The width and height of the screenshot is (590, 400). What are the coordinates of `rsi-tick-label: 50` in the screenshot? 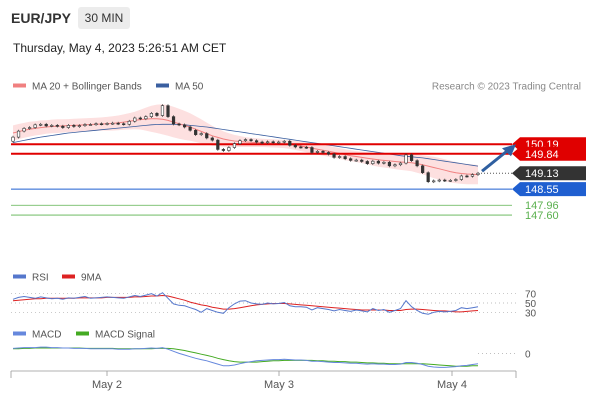 It's located at (531, 304).